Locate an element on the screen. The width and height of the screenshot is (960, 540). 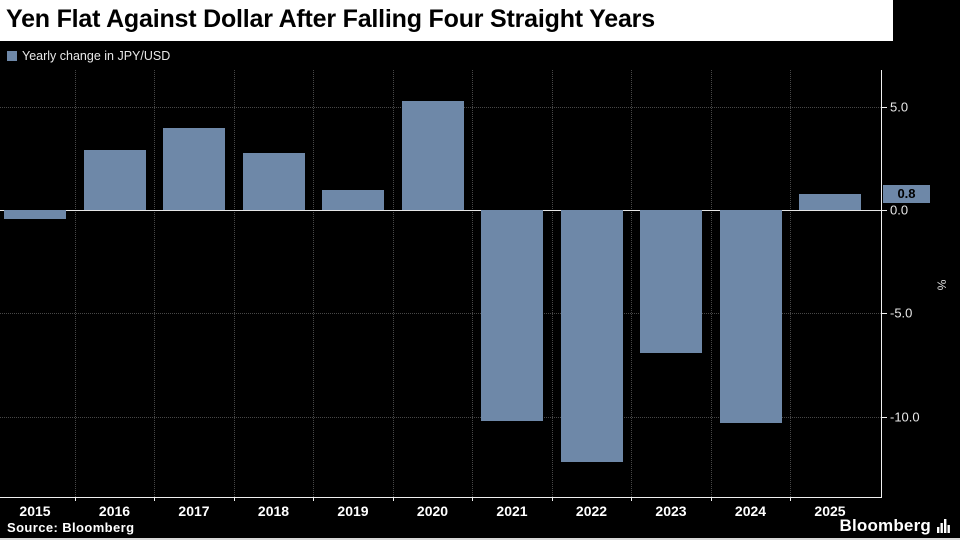
source-note: Source: Bloomberg is located at coordinates (71, 527).